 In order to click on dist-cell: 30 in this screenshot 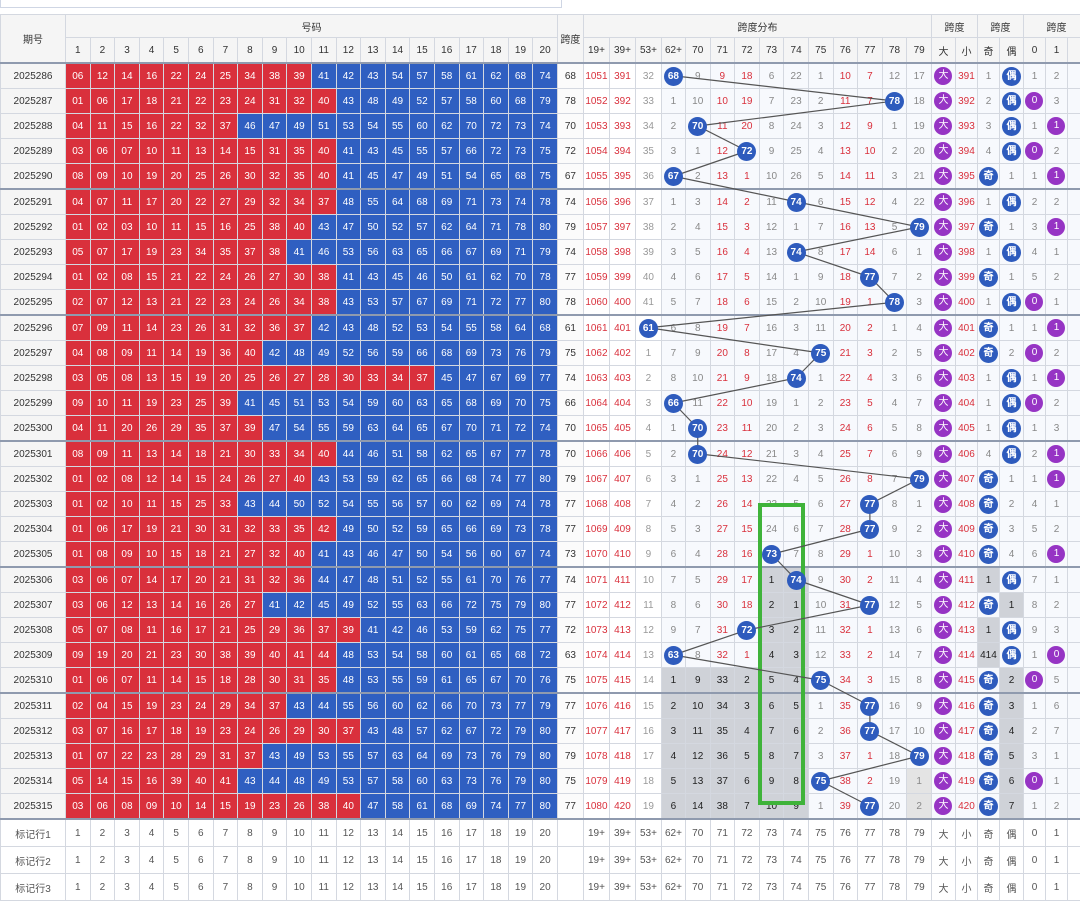, I will do `click(722, 605)`.